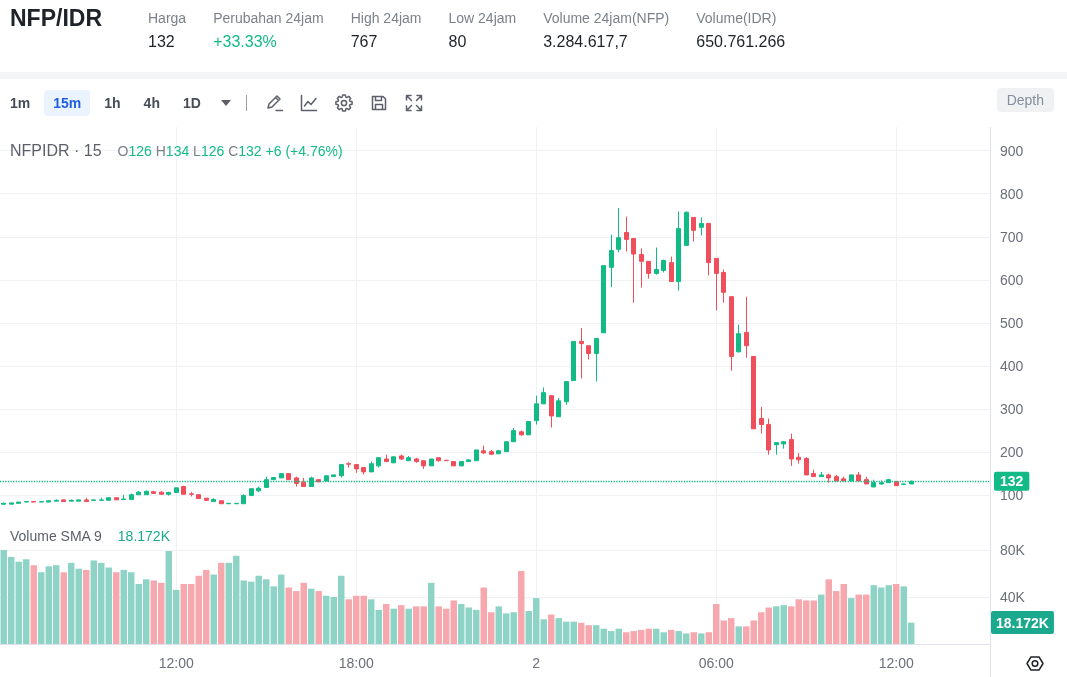 This screenshot has width=1067, height=677. Describe the element at coordinates (1025, 100) in the screenshot. I see `text: Depth` at that location.